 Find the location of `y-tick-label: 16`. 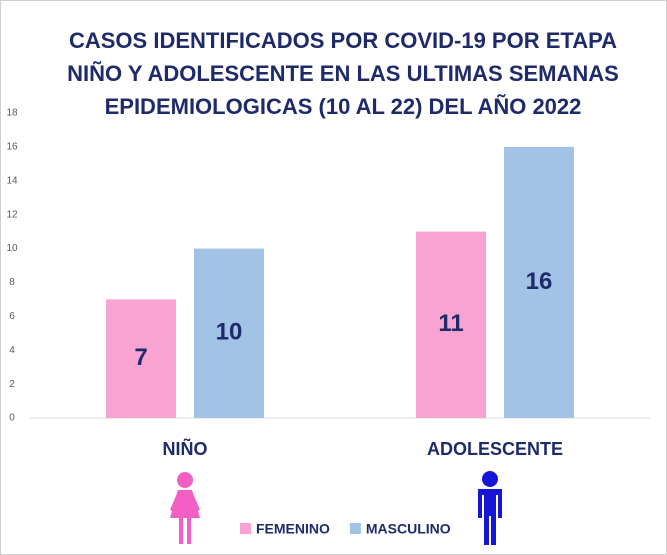

y-tick-label: 16 is located at coordinates (12, 147).